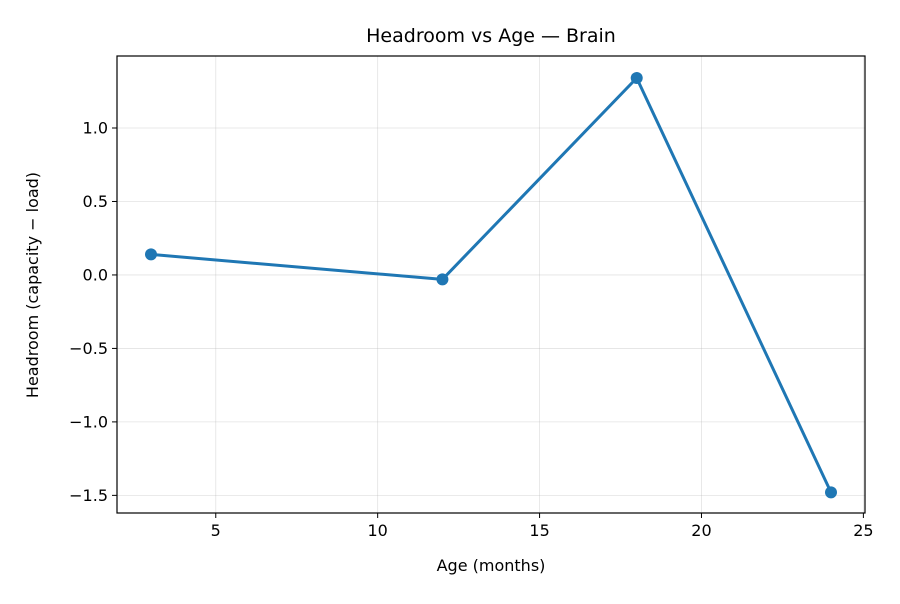 This screenshot has width=900, height=604. What do you see at coordinates (377, 530) in the screenshot?
I see `x-tick-label: 10` at bounding box center [377, 530].